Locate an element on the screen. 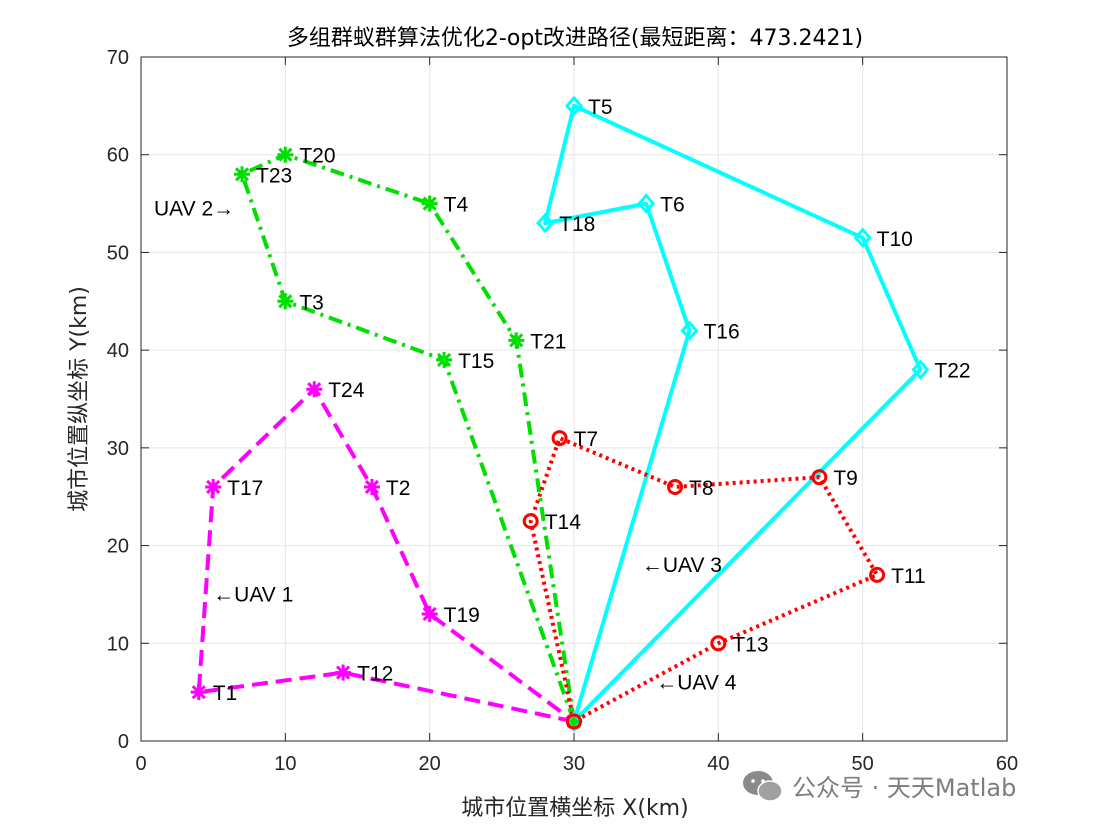 The image size is (1110, 829). point-label: T13 is located at coordinates (750, 644).